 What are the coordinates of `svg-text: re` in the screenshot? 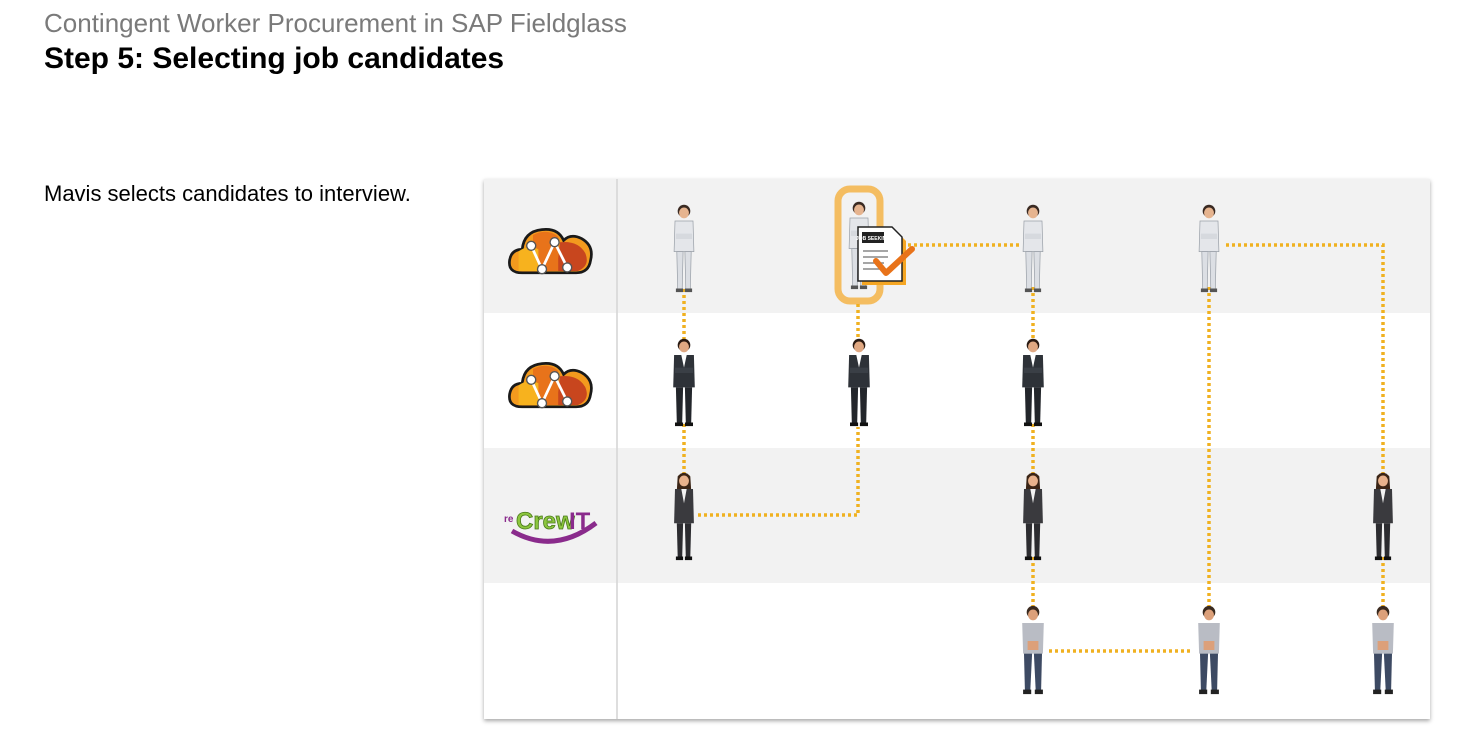 It's located at (509, 519).